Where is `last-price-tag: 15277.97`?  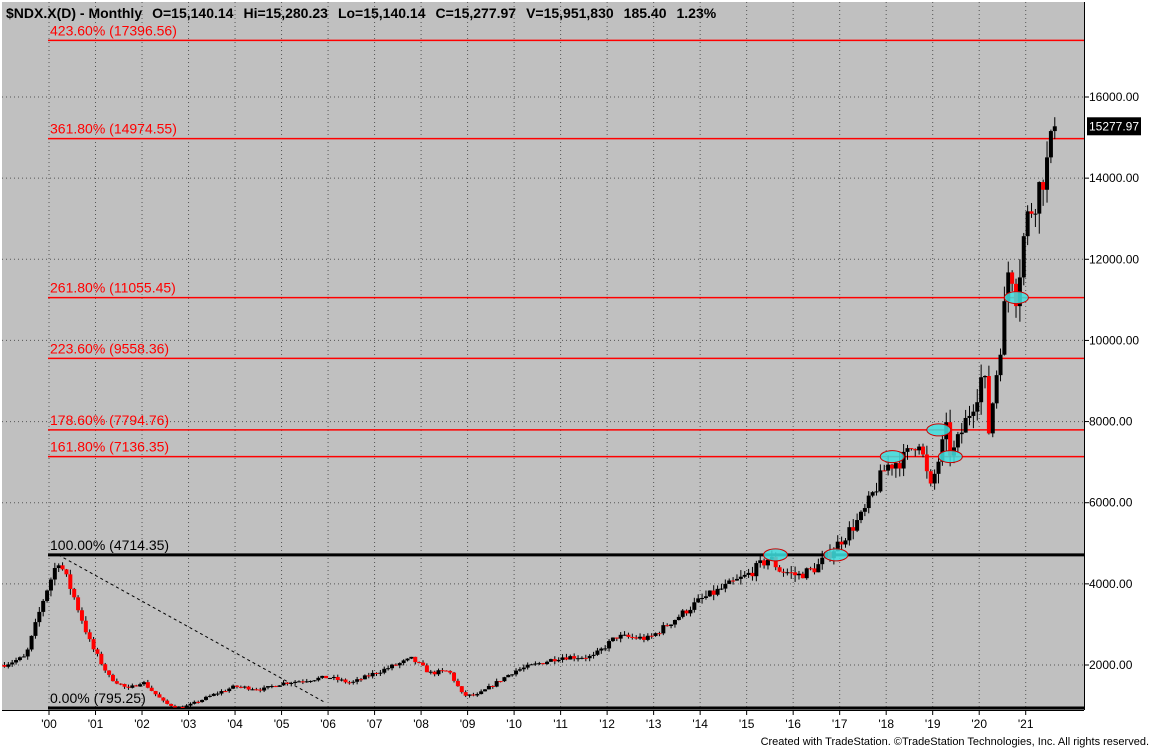
last-price-tag: 15277.97 is located at coordinates (1114, 126).